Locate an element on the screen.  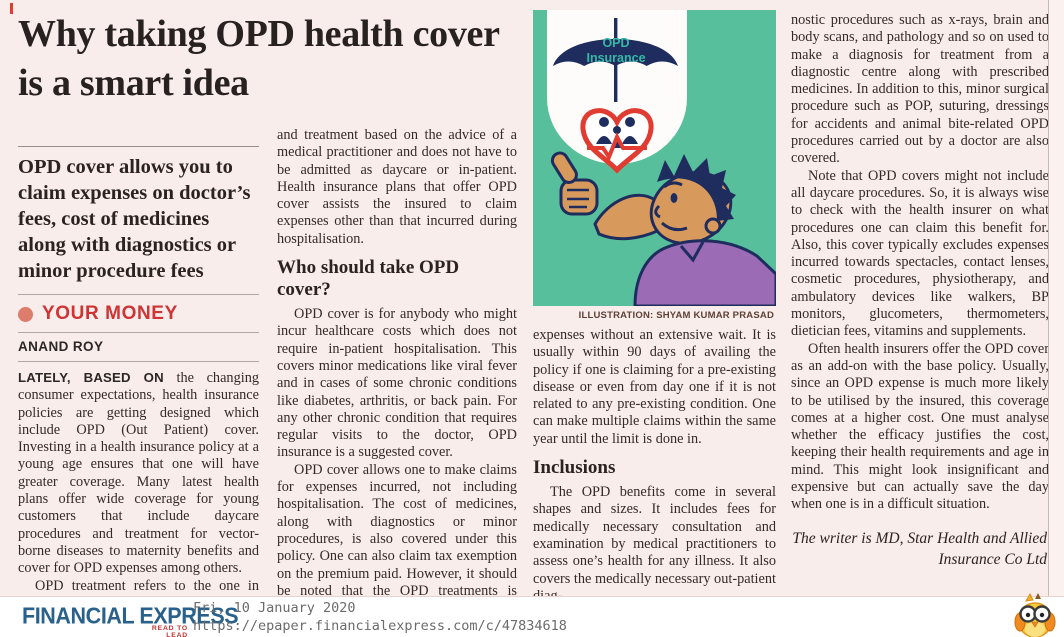
umbrella-canopy is located at coordinates (615, 52).